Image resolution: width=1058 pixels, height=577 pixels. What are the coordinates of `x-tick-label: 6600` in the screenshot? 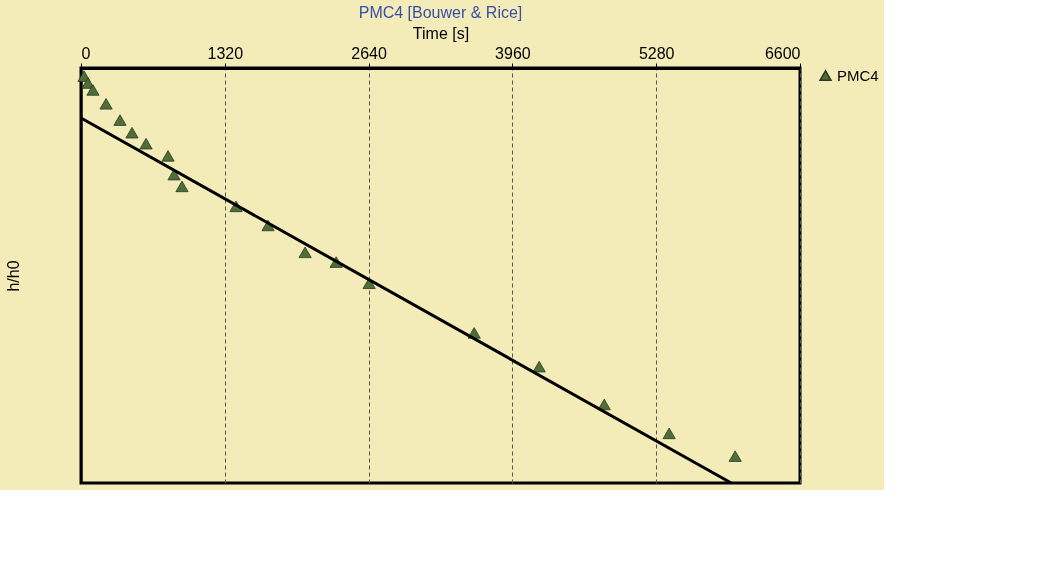 It's located at (782, 53).